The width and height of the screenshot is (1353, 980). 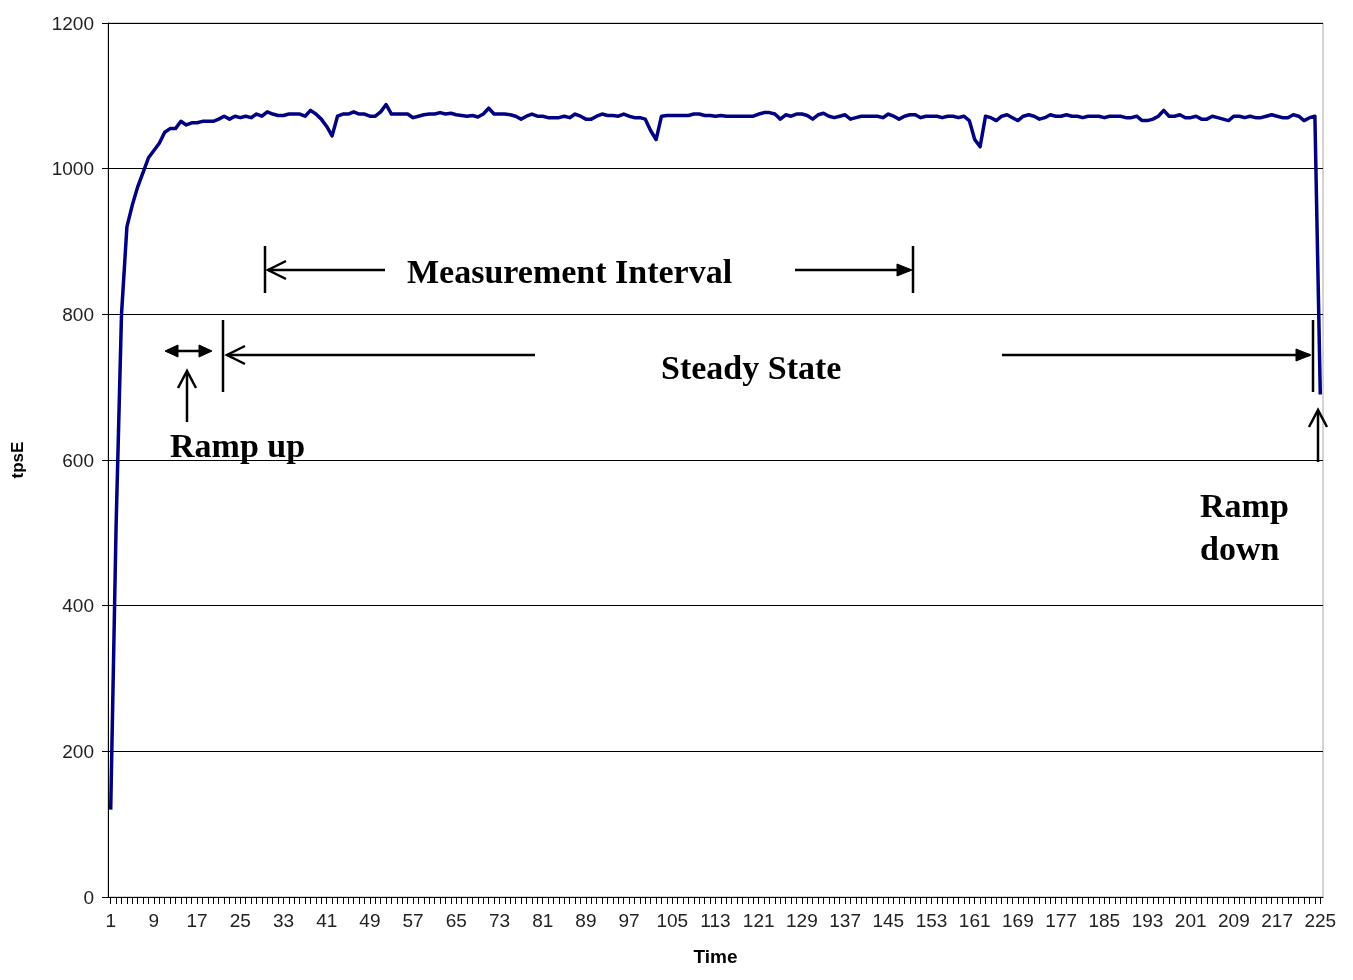 What do you see at coordinates (72, 23) in the screenshot?
I see `y-tick-label: 1200` at bounding box center [72, 23].